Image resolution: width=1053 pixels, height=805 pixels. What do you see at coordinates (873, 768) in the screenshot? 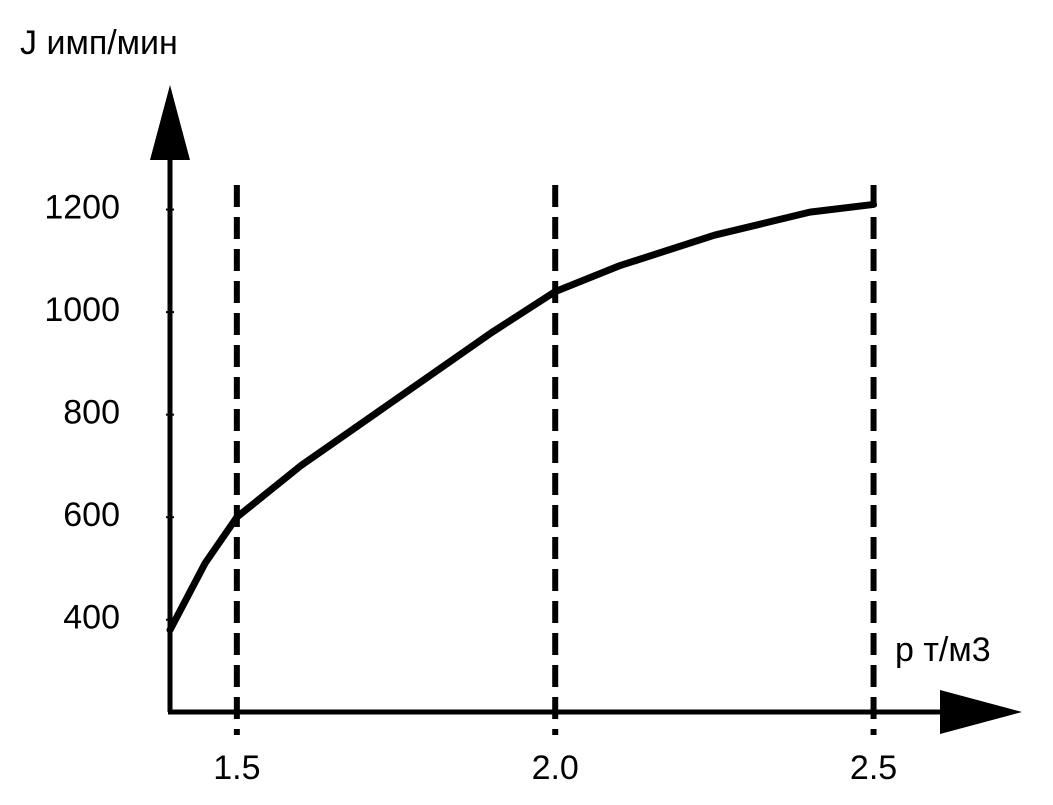
I see `x-tick-label: 2.5` at bounding box center [873, 768].